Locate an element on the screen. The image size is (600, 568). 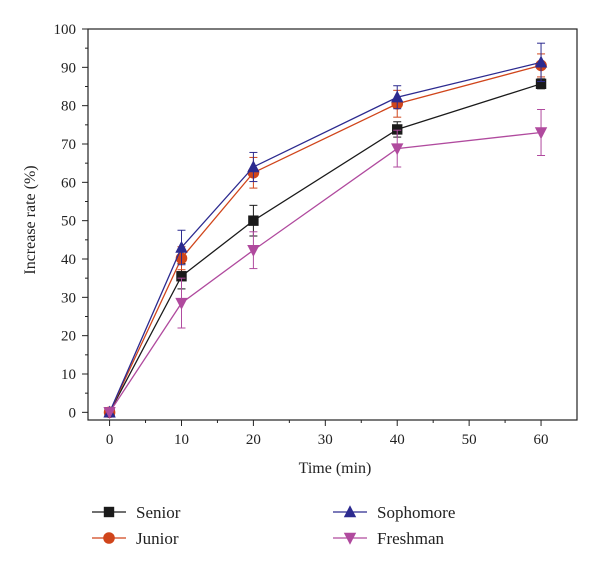
legend-item-freshman: Freshman is located at coordinates (389, 538).